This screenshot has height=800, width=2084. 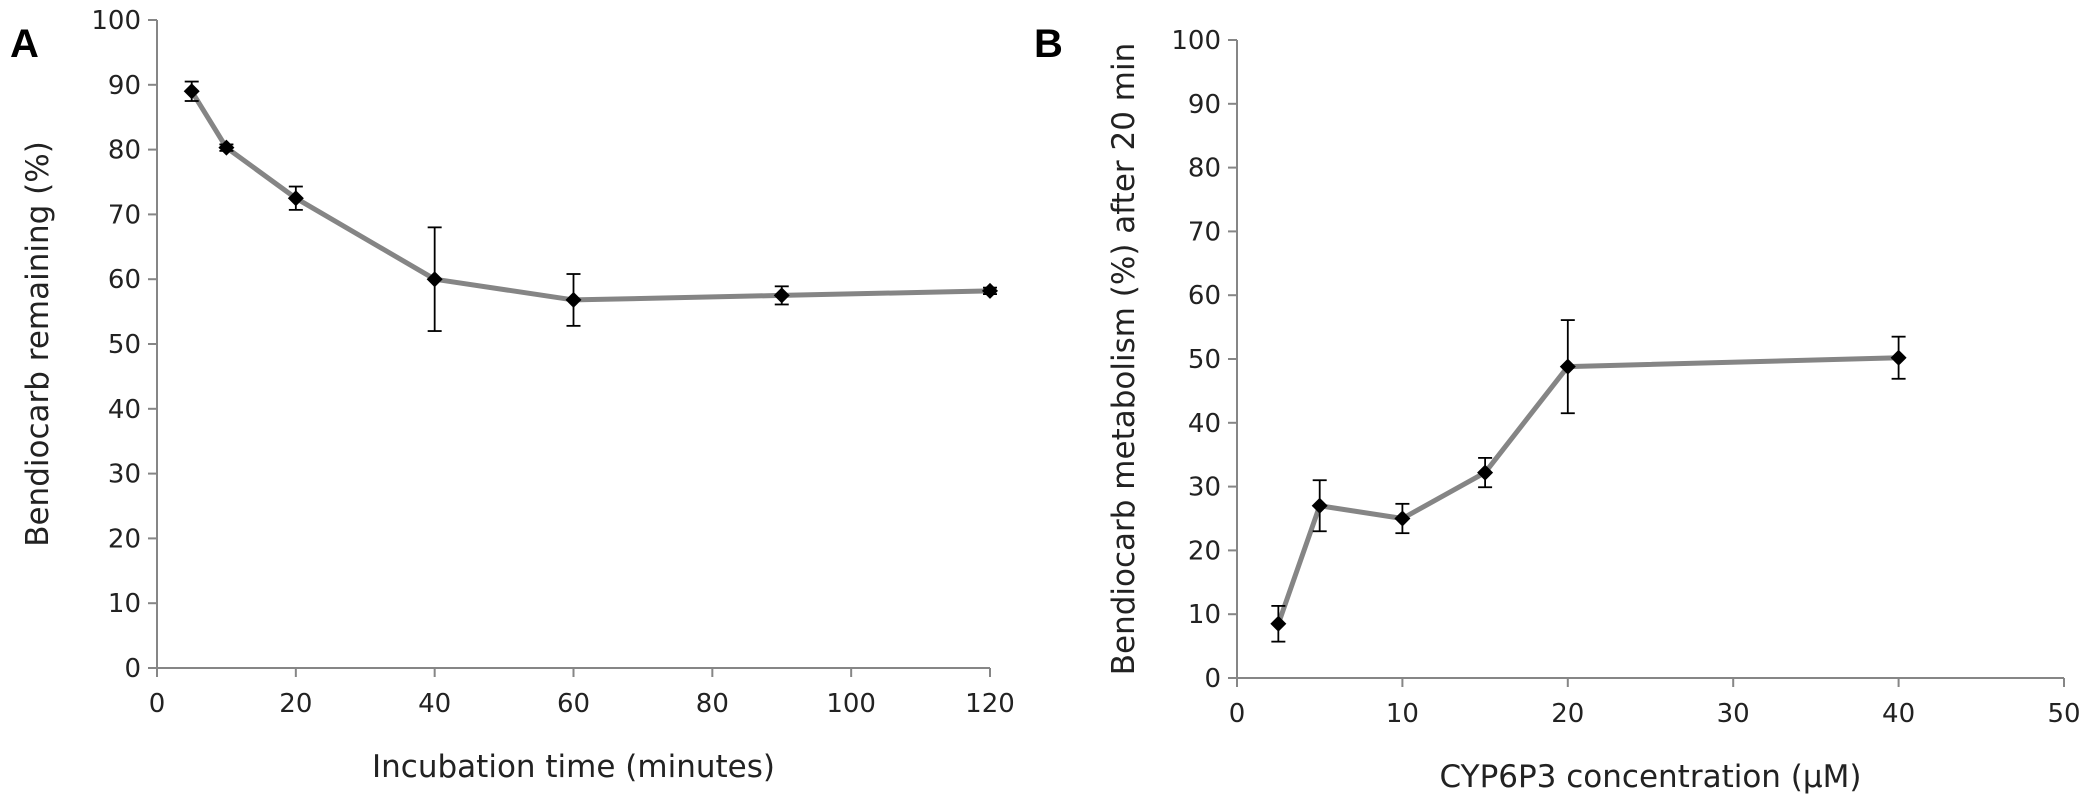 What do you see at coordinates (38, 344) in the screenshot?
I see `y-axis-label: Bendiocarb remaining (%)` at bounding box center [38, 344].